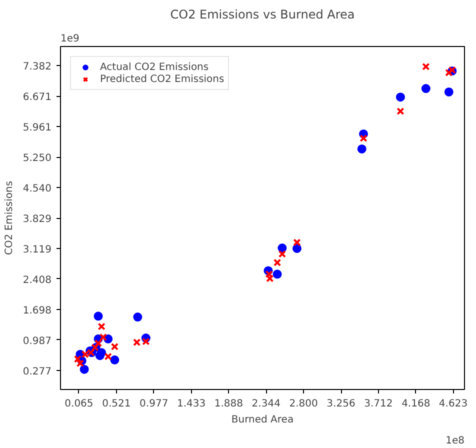  Describe the element at coordinates (37, 220) in the screenshot. I see `y-tick-label: 3.829` at that location.